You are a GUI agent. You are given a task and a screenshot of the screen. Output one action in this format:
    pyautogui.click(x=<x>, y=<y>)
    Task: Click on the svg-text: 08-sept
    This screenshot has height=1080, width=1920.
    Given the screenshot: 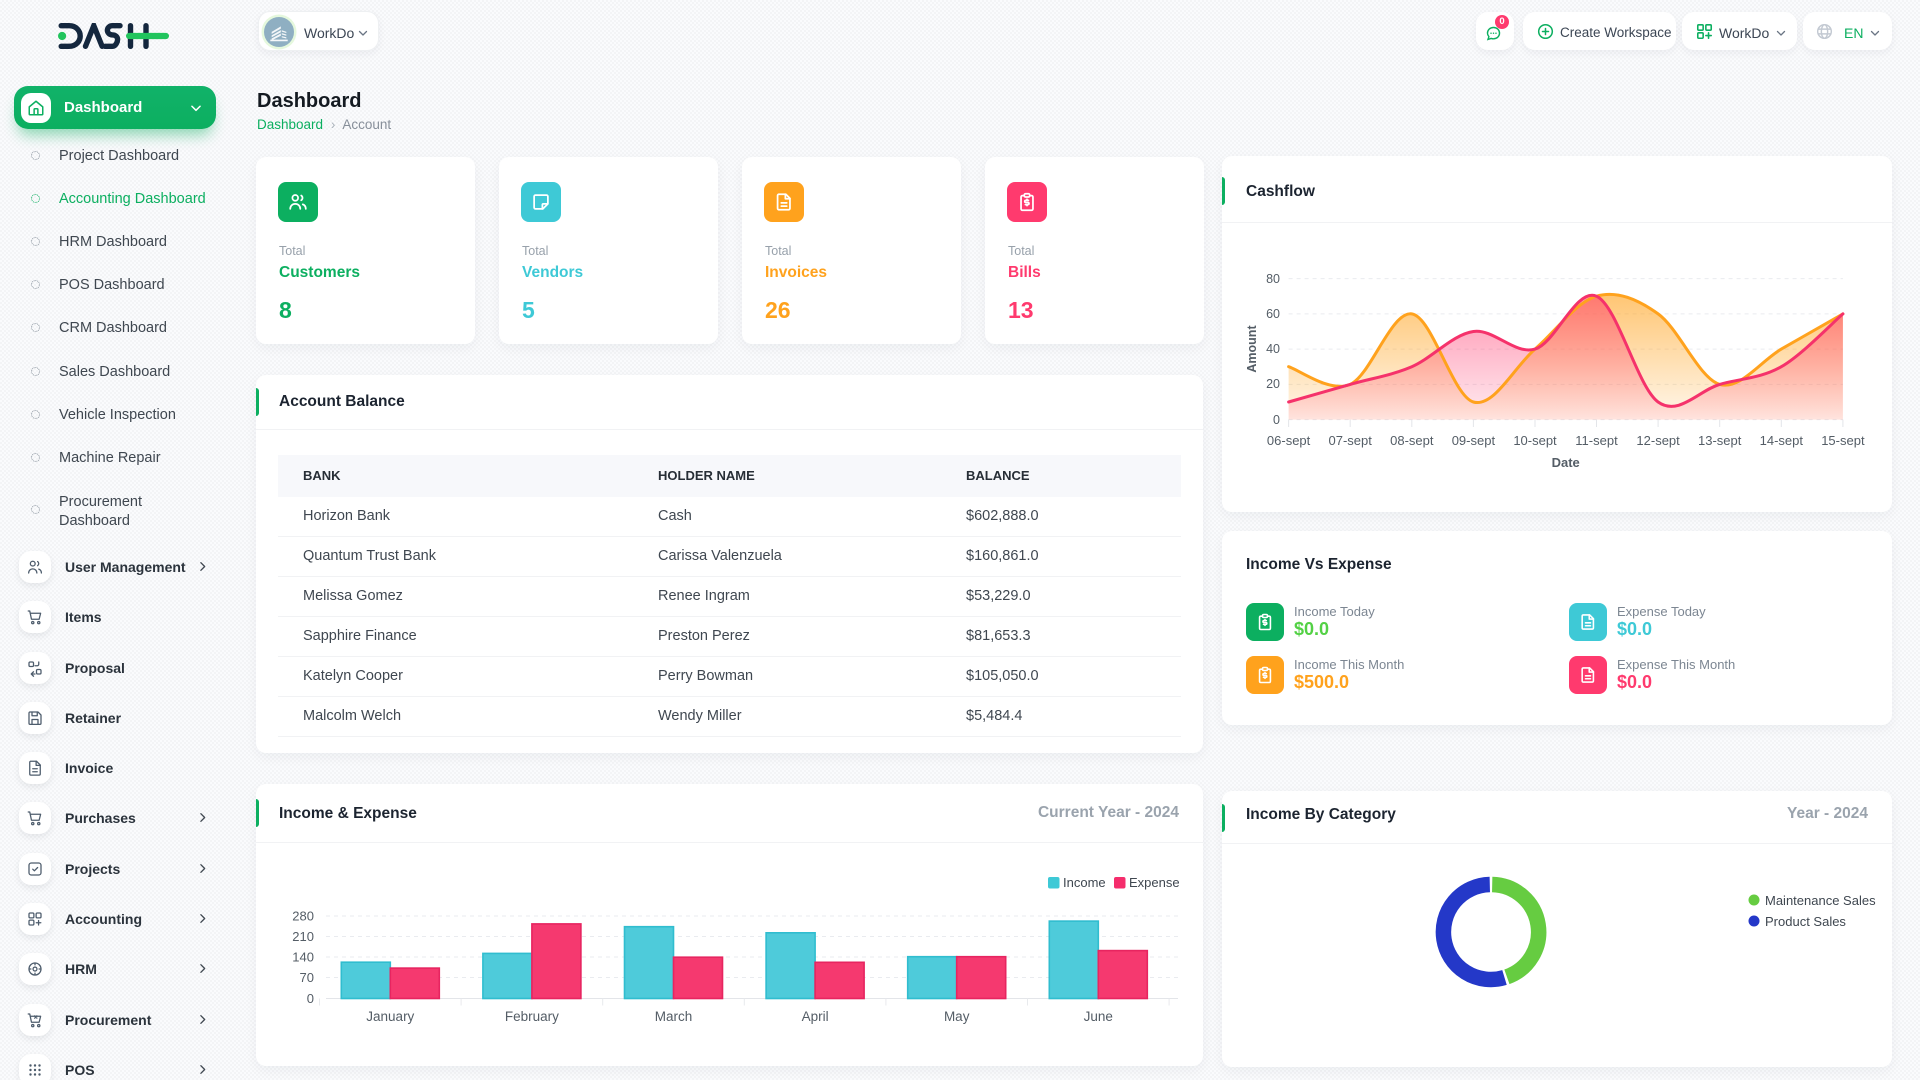 What is the action you would take?
    pyautogui.click(x=1412, y=440)
    